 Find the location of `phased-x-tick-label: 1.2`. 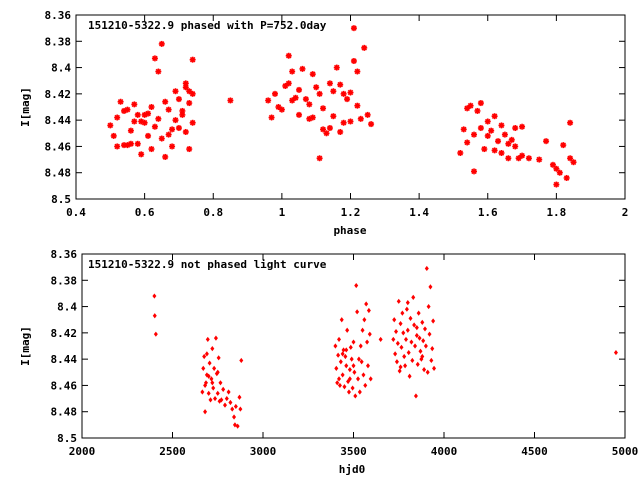

phased-x-tick-label: 1.2 is located at coordinates (351, 212).